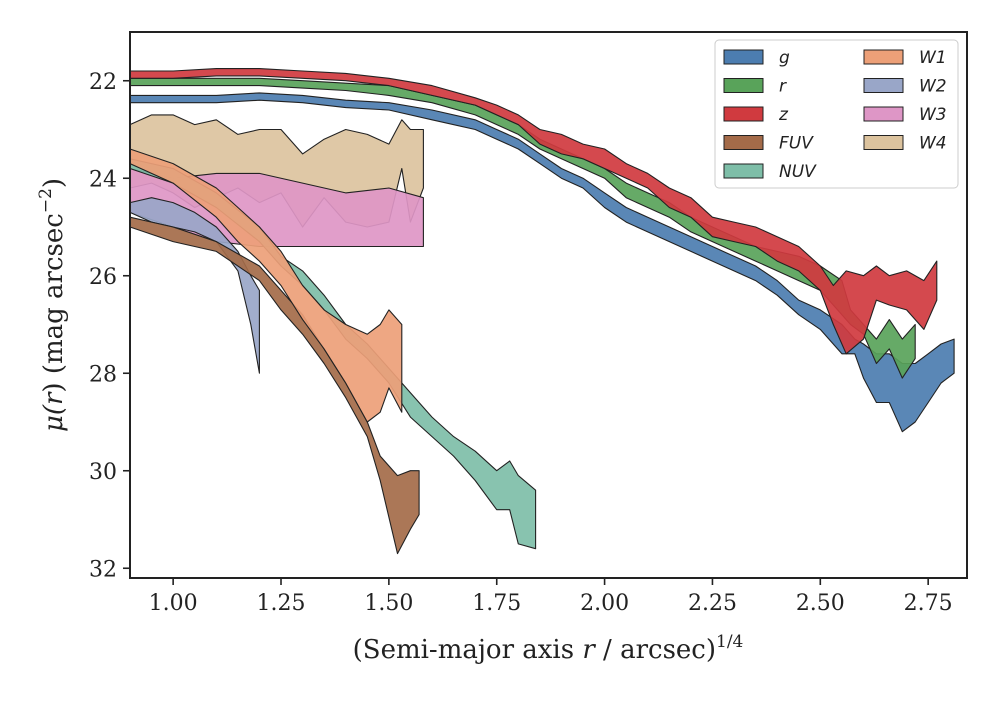 This screenshot has height=705, width=1000. Describe the element at coordinates (388, 603) in the screenshot. I see `x-tick-label: 1.50` at that location.